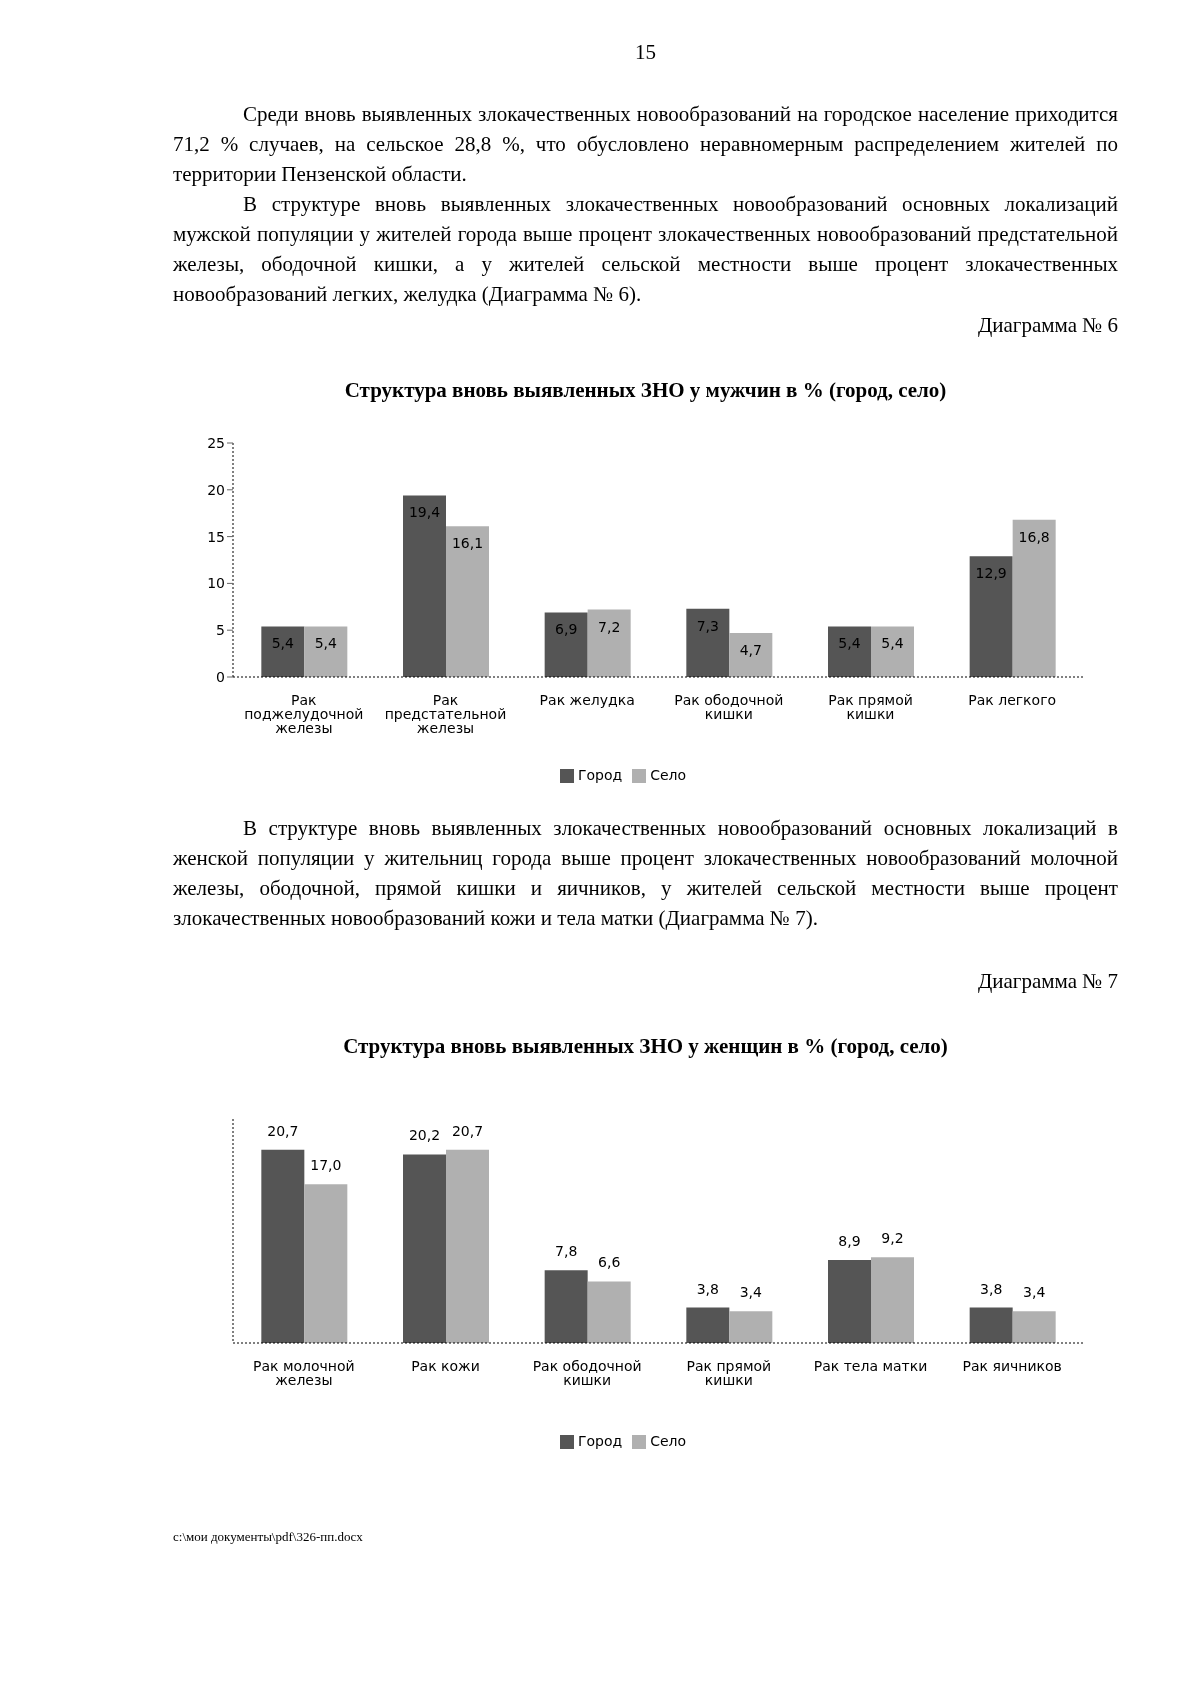 This screenshot has height=1697, width=1200. Describe the element at coordinates (216, 583) in the screenshot. I see `y-tick-label: 10` at that location.